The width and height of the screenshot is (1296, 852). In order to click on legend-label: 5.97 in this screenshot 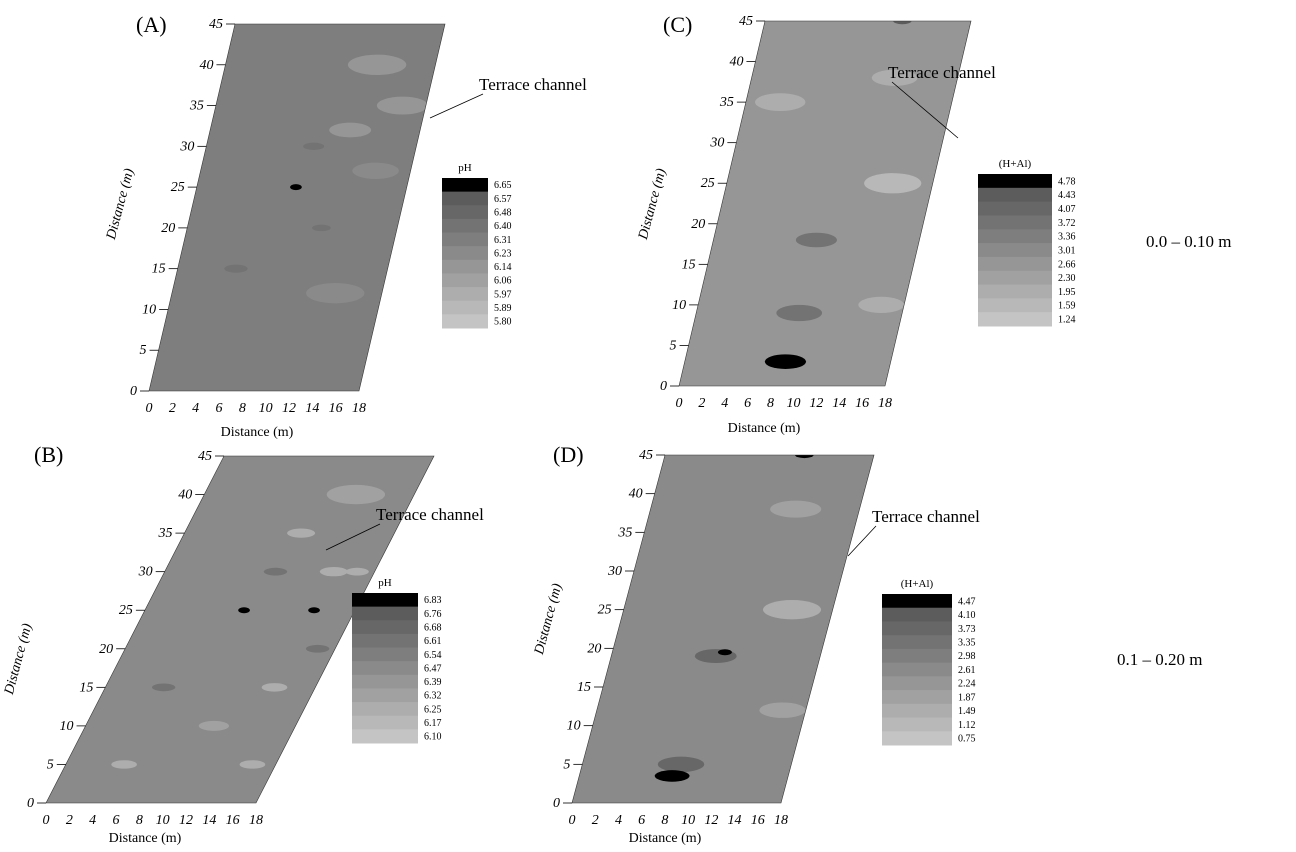, I will do `click(503, 294)`.